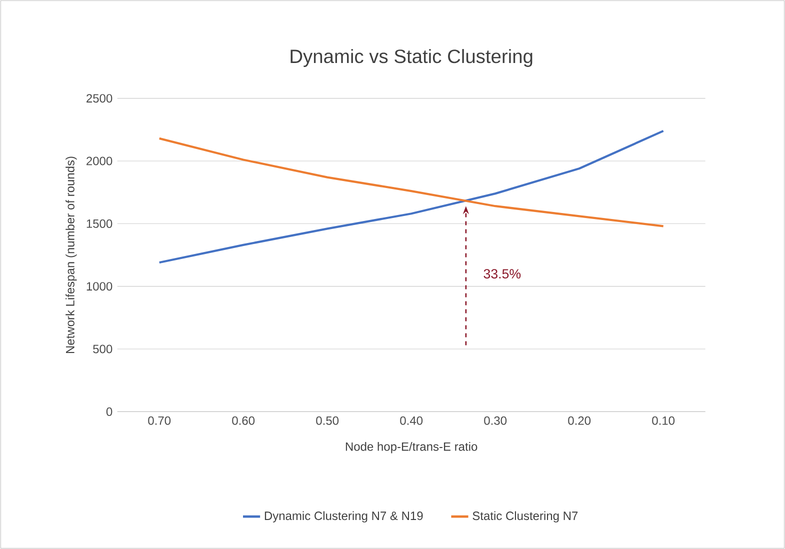 The height and width of the screenshot is (549, 785). Describe the element at coordinates (343, 516) in the screenshot. I see `legend-label: Dynamic Clustering N7 & N19` at that location.